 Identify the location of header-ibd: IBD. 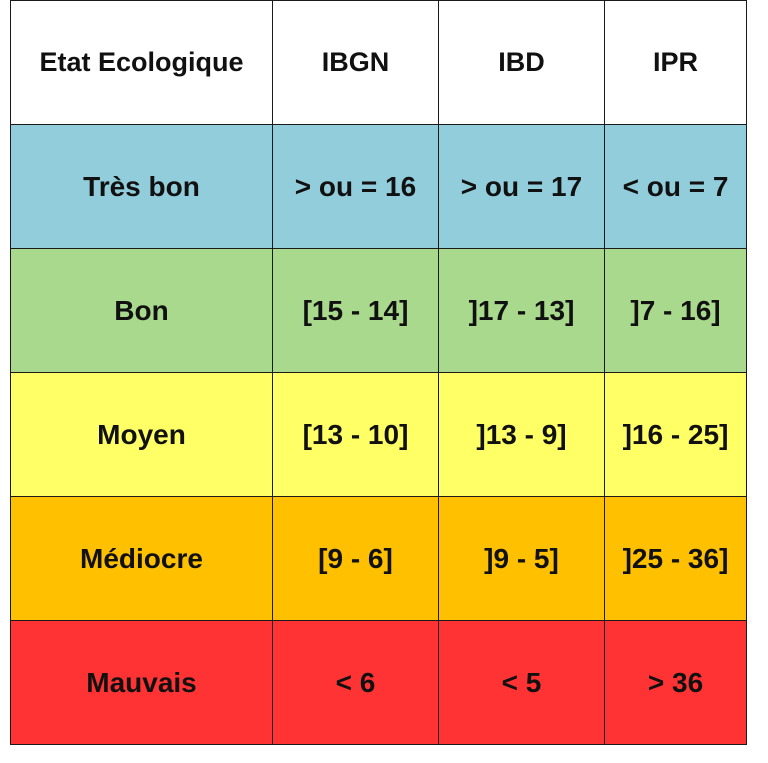
(521, 62).